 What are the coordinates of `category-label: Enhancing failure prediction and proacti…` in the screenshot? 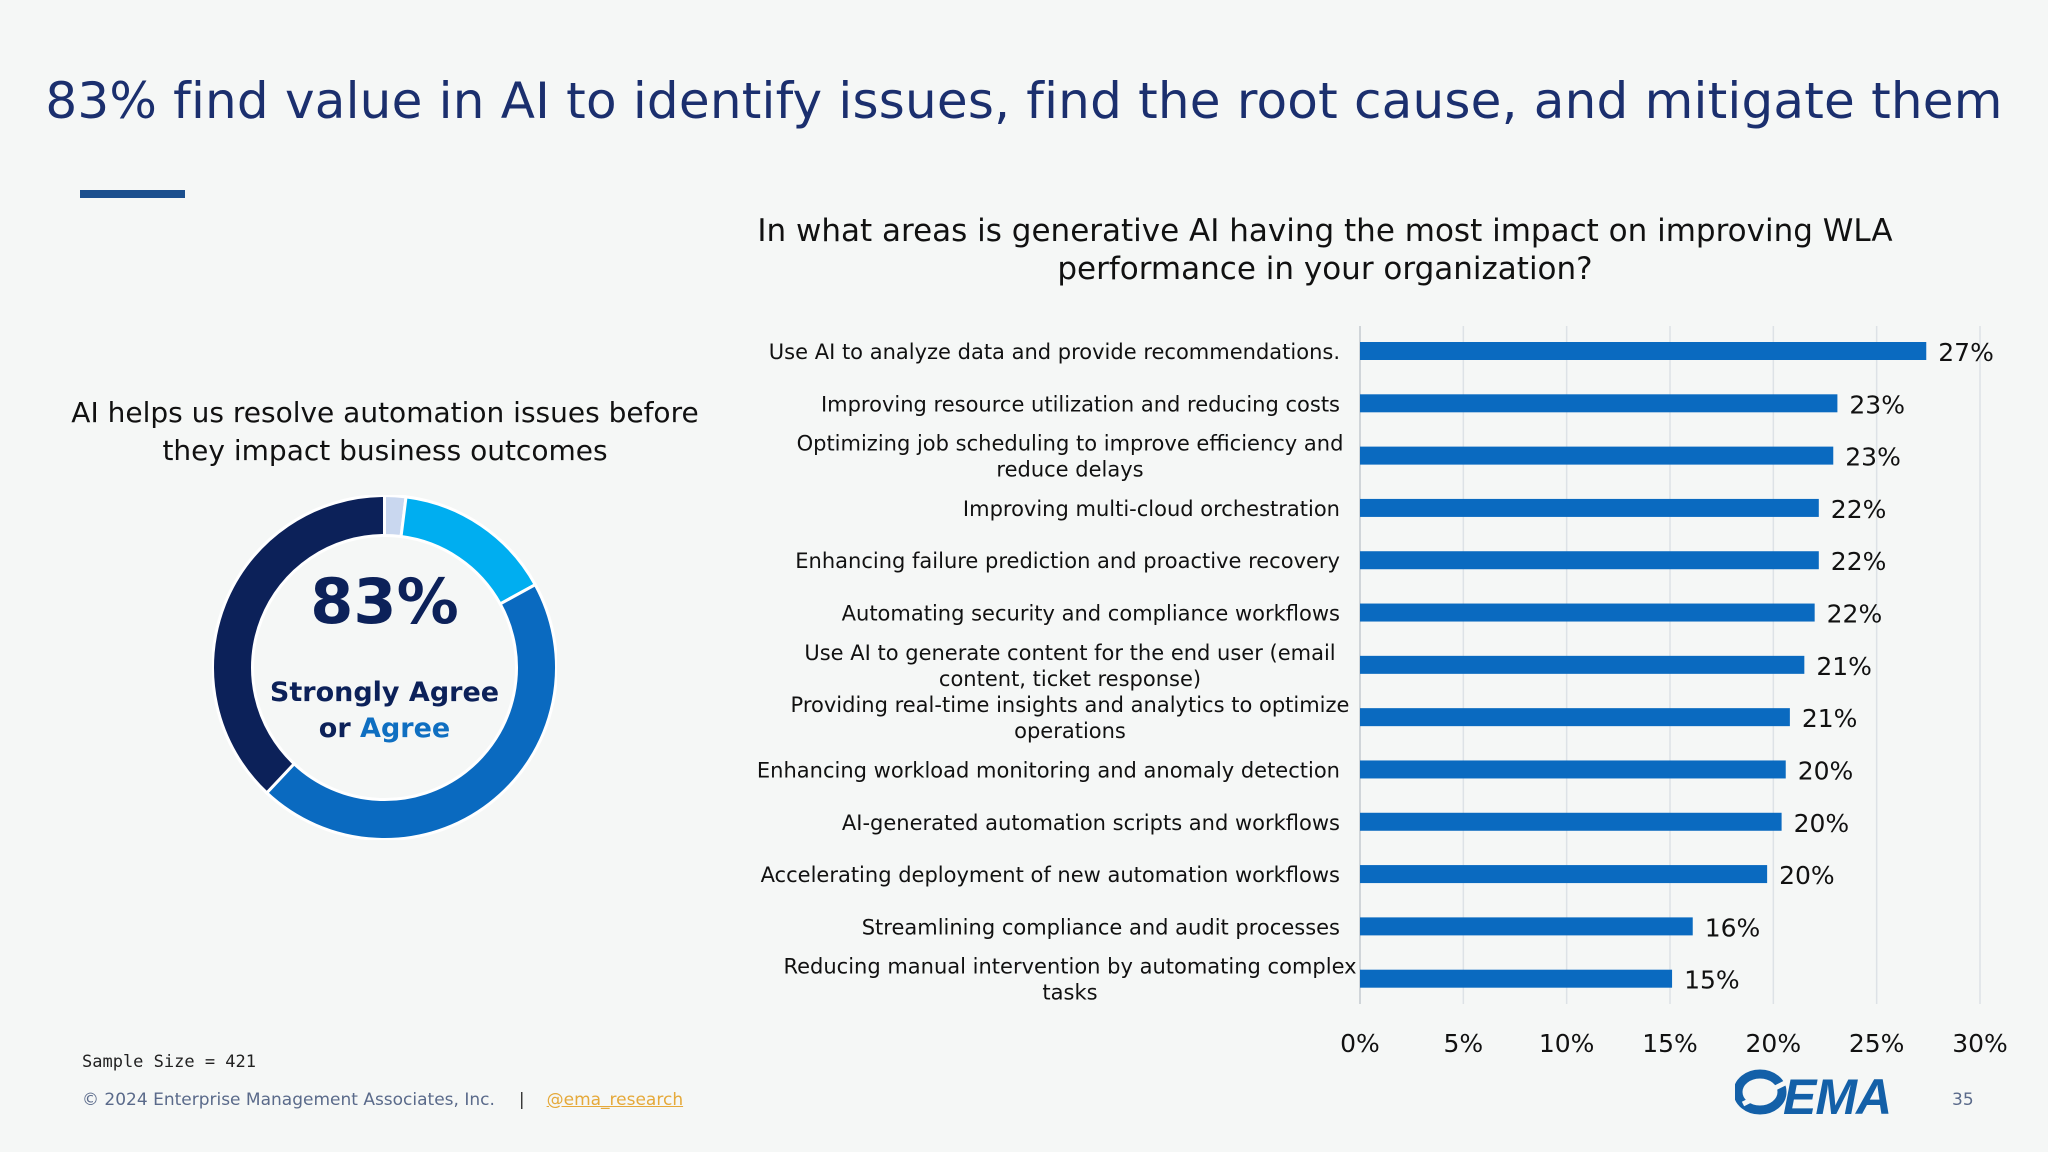 It's located at (1067, 561).